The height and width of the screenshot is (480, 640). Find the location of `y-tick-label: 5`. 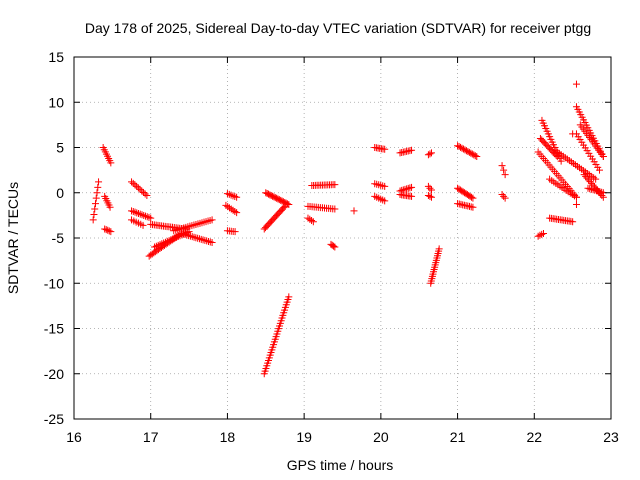

y-tick-label: 5 is located at coordinates (60, 148).